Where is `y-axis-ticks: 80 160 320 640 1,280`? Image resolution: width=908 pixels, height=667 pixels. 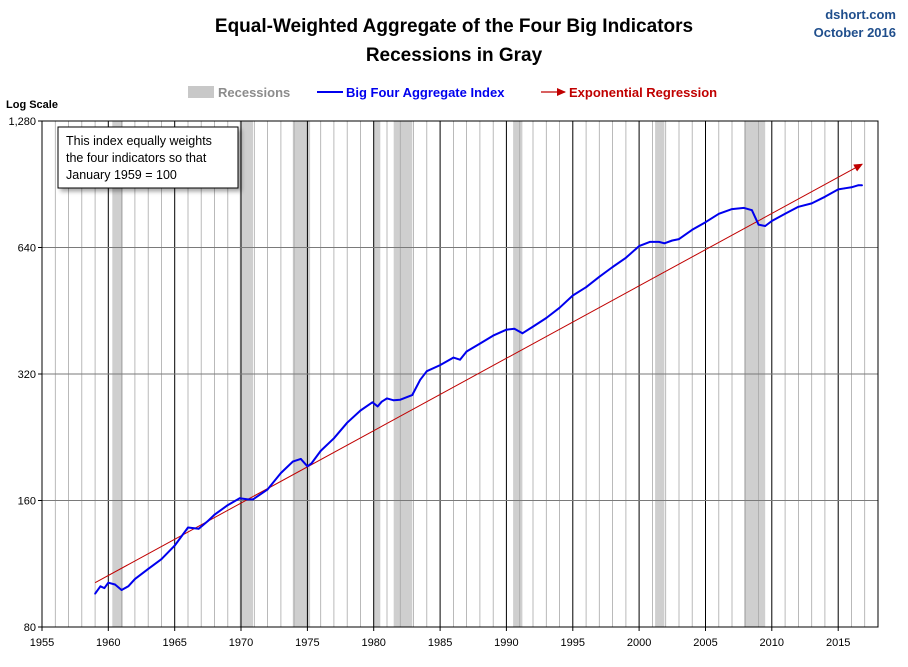
y-axis-ticks: 80 160 320 640 1,280 is located at coordinates (25, 375).